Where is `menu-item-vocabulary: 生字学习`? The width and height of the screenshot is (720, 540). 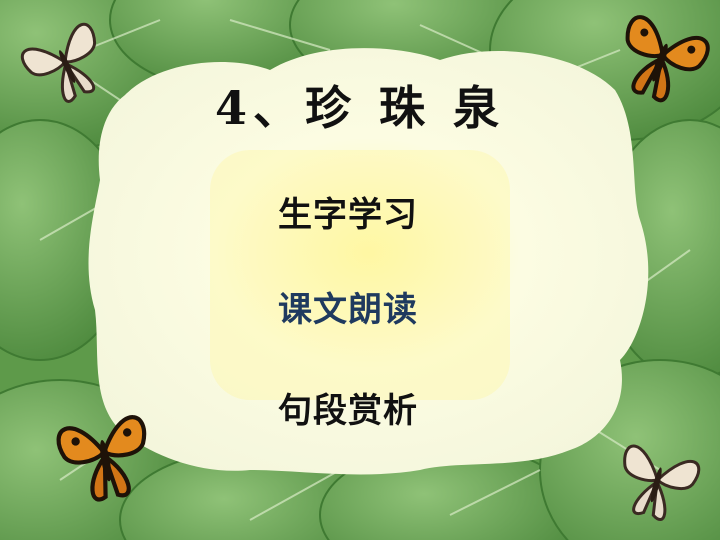 menu-item-vocabulary: 生字学习 is located at coordinates (348, 215).